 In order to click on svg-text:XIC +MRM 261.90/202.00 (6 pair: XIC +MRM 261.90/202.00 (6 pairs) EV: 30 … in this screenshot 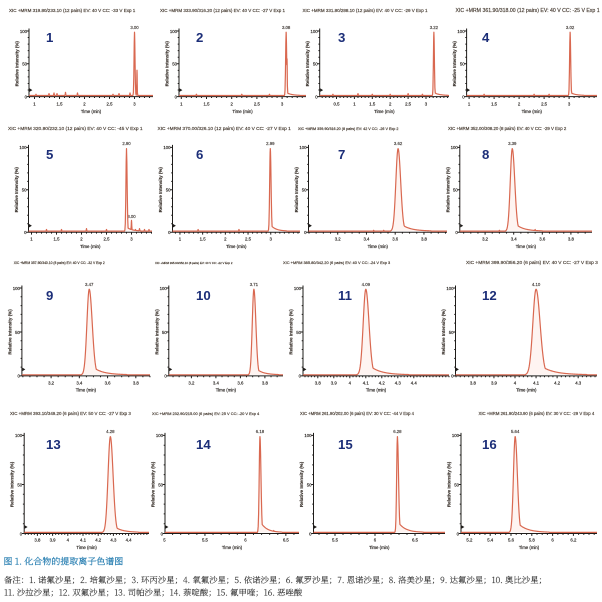, I will do `click(357, 413)`.